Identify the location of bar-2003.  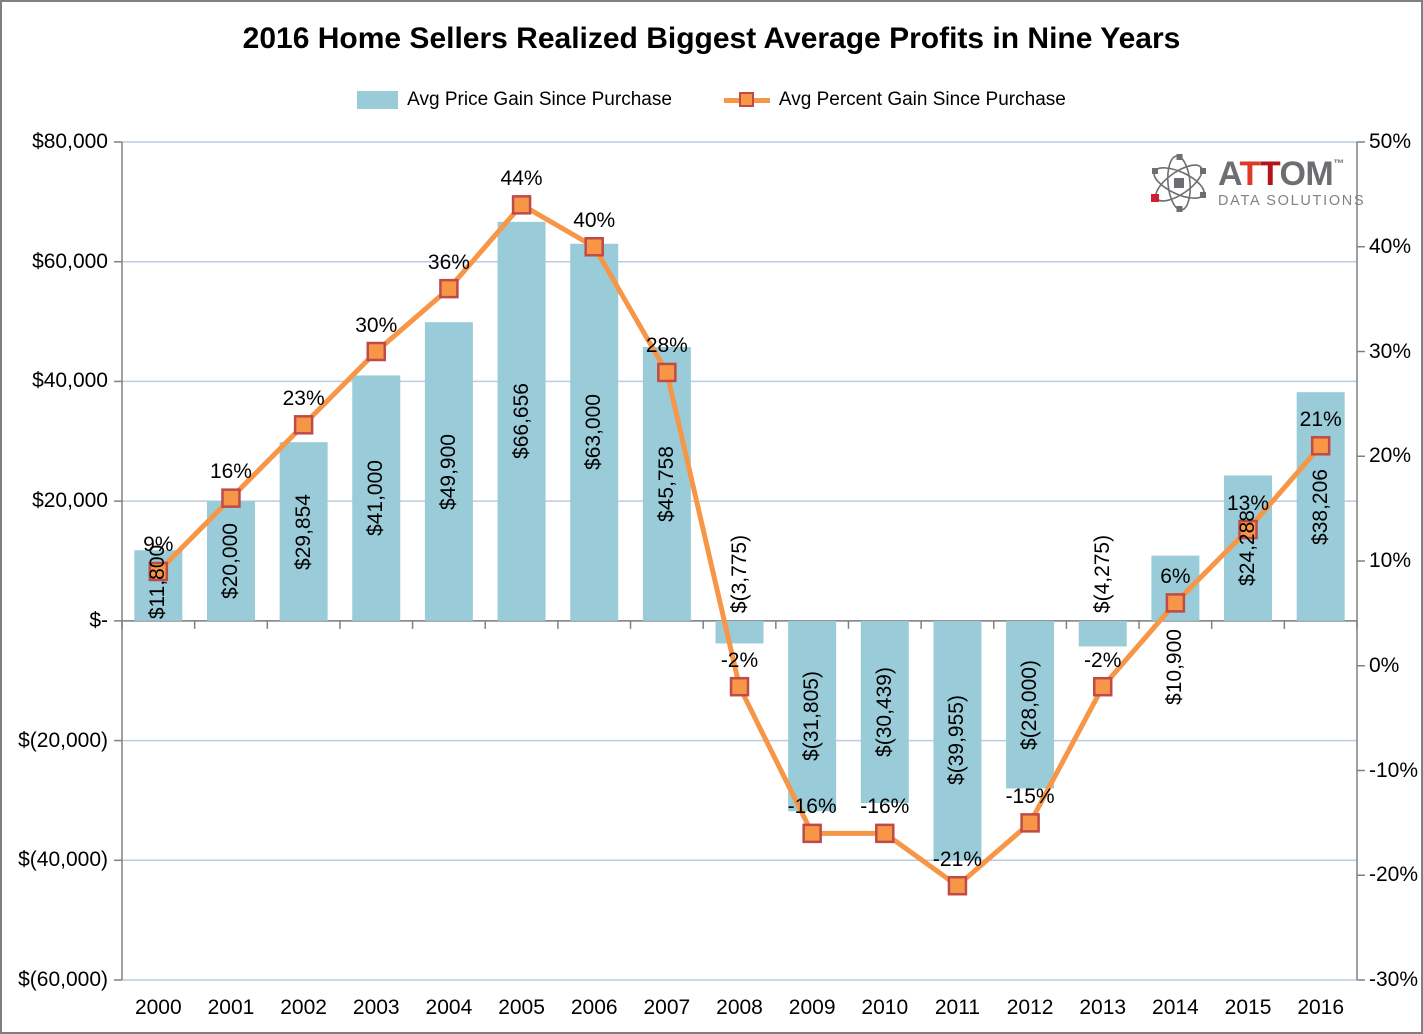
(376, 498).